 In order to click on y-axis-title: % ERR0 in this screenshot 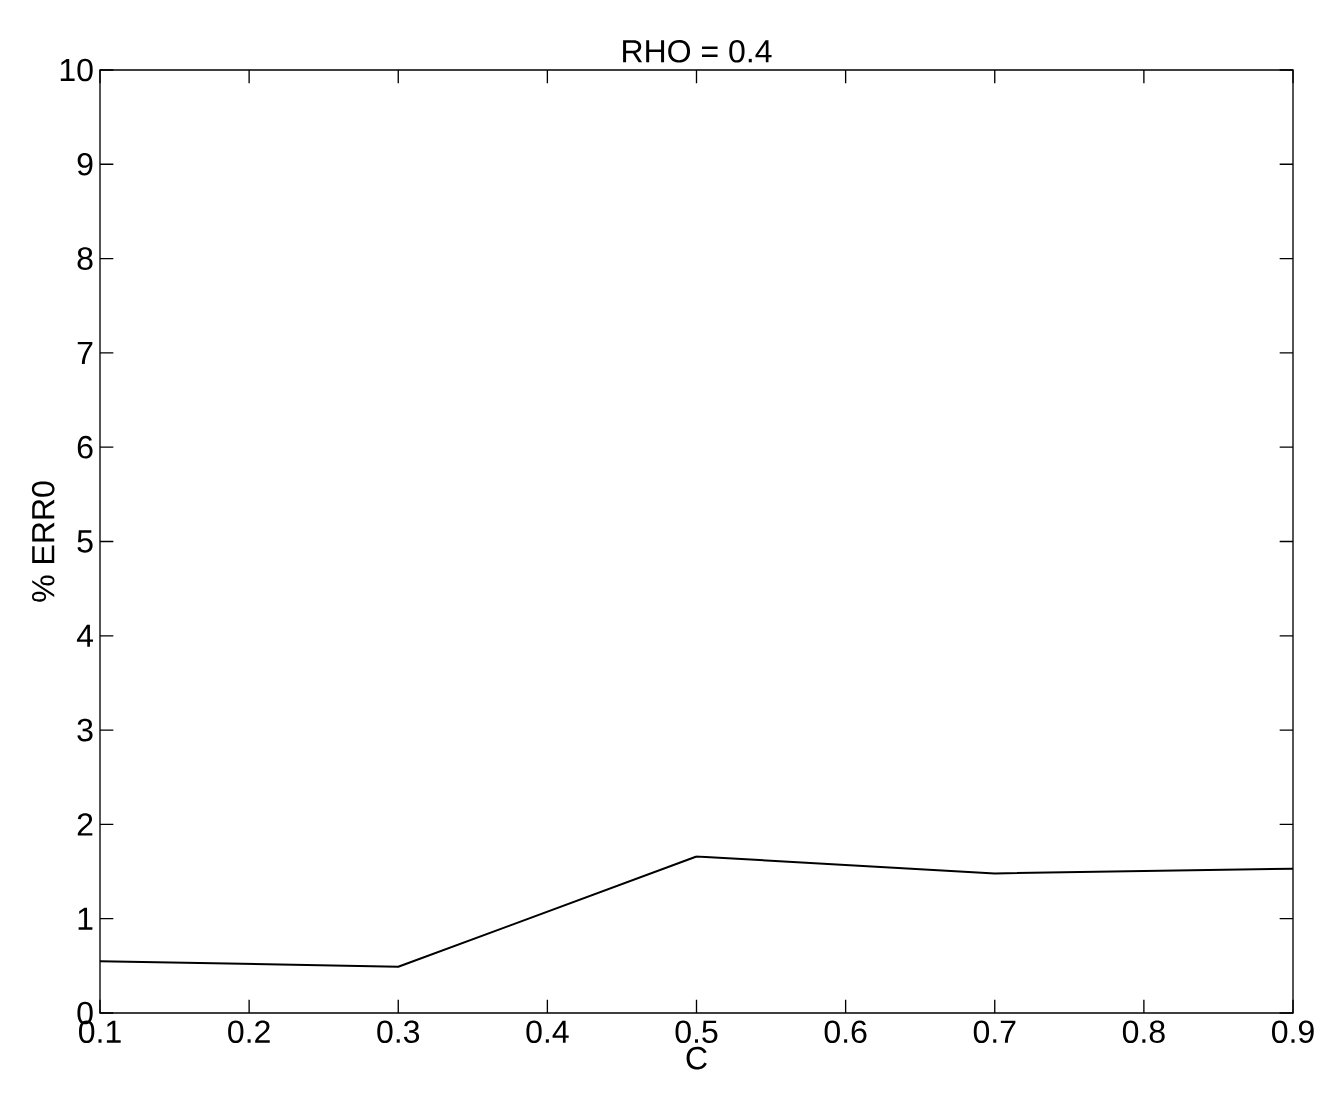, I will do `click(43, 541)`.